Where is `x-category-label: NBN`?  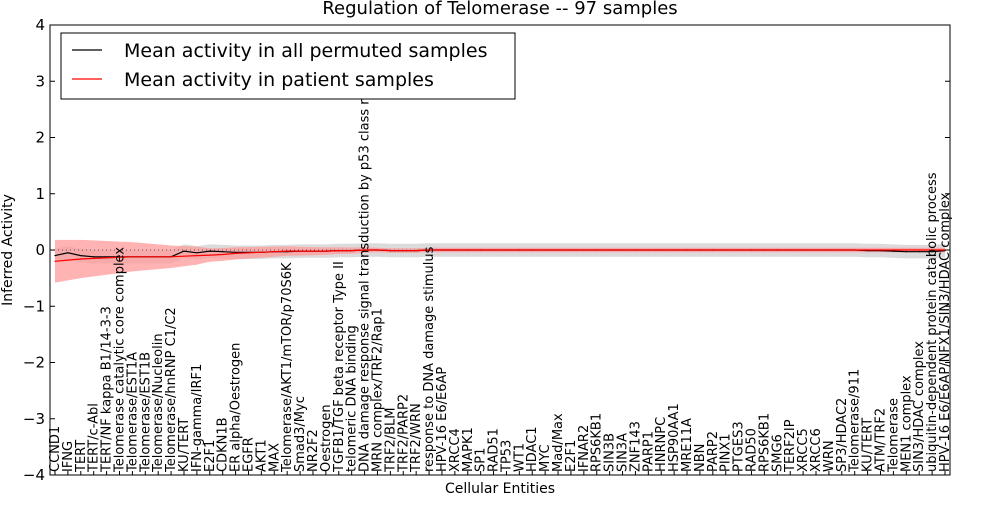
x-category-label: NBN is located at coordinates (700, 458).